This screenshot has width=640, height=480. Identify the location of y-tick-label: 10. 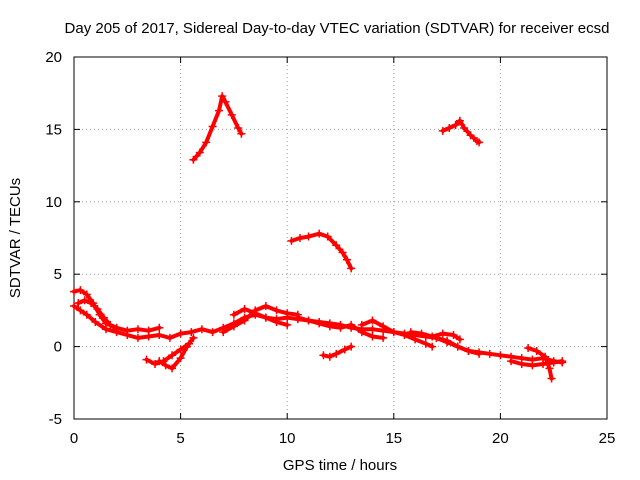
(53, 202).